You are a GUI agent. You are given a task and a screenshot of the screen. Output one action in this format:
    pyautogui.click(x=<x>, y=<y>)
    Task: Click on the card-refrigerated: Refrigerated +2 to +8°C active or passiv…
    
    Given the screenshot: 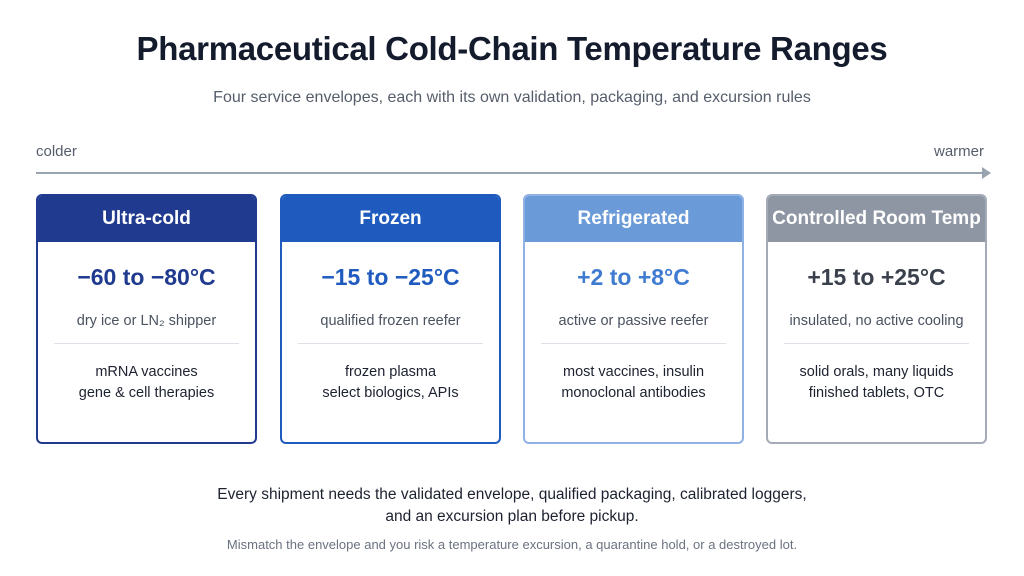 What is the action you would take?
    pyautogui.click(x=633, y=319)
    